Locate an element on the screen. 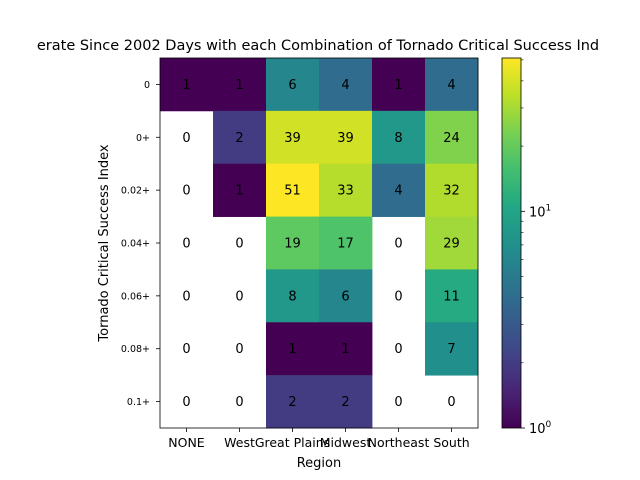  colorbar is located at coordinates (511, 243).